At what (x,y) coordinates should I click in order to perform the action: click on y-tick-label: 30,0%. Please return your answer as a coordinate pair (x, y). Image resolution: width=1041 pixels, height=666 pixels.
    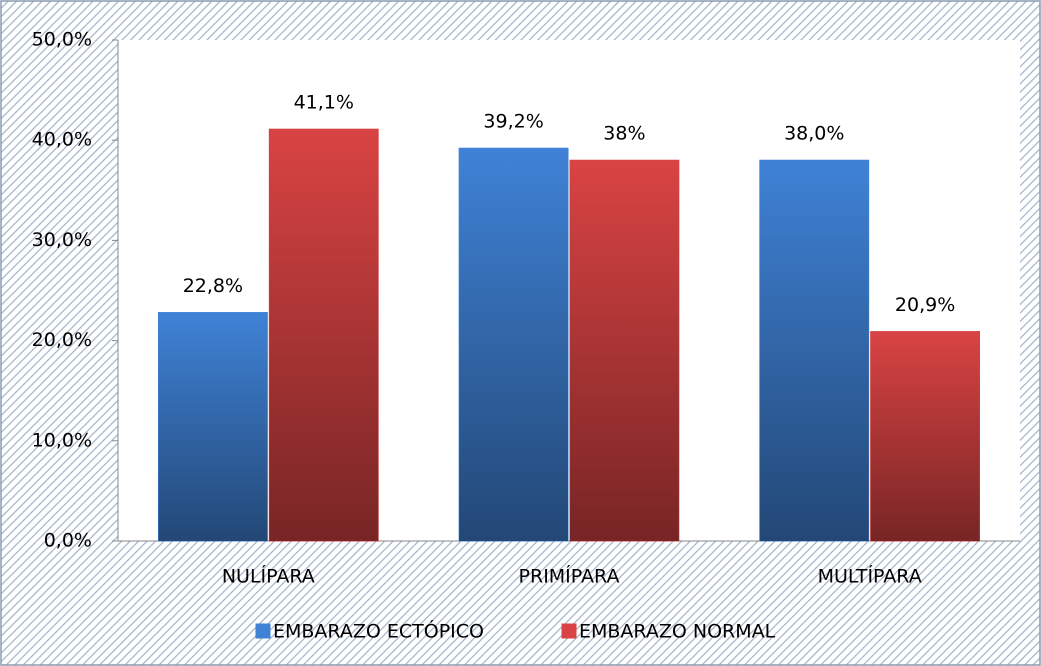
    Looking at the image, I should click on (62, 240).